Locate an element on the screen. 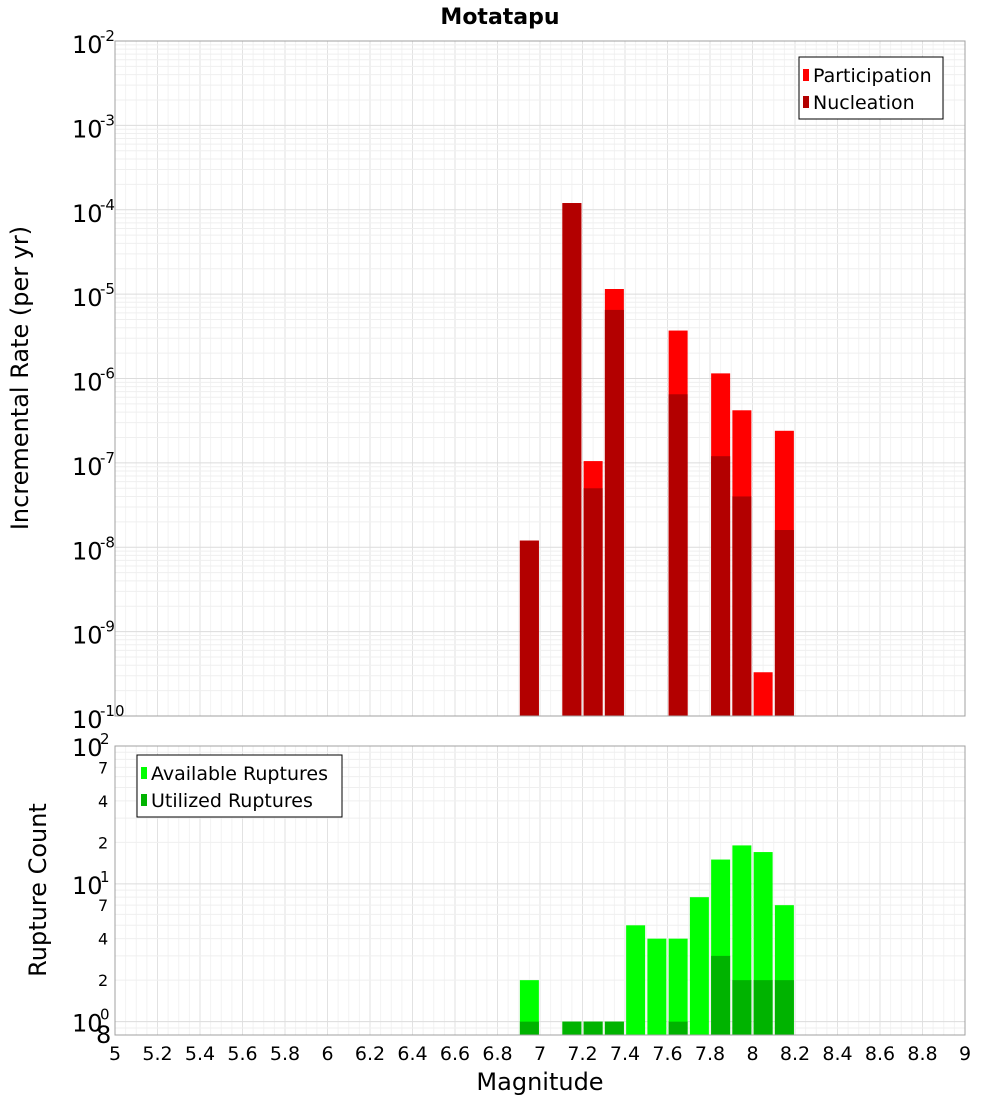 This screenshot has height=1100, width=1000. x-tick-label: 8 is located at coordinates (752, 1054).